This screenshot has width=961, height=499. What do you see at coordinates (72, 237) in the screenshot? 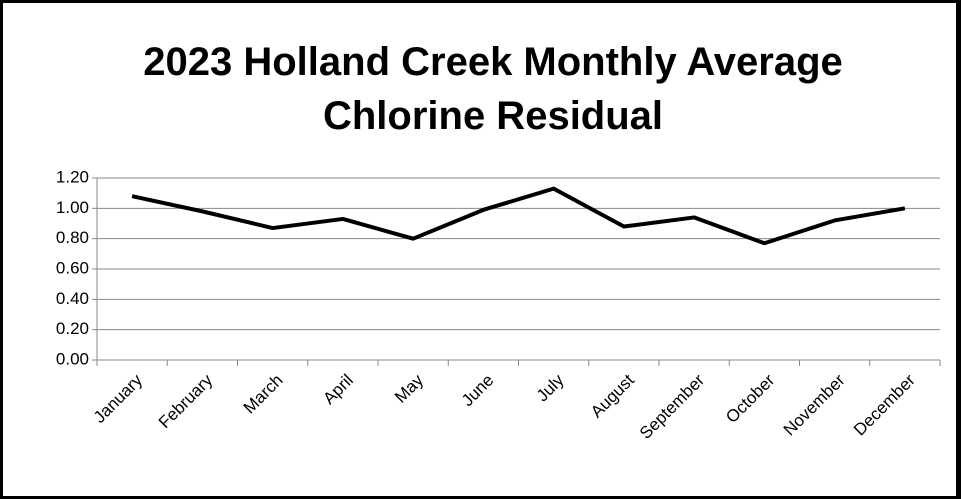
I see `y-tick-label: 0.80` at bounding box center [72, 237].